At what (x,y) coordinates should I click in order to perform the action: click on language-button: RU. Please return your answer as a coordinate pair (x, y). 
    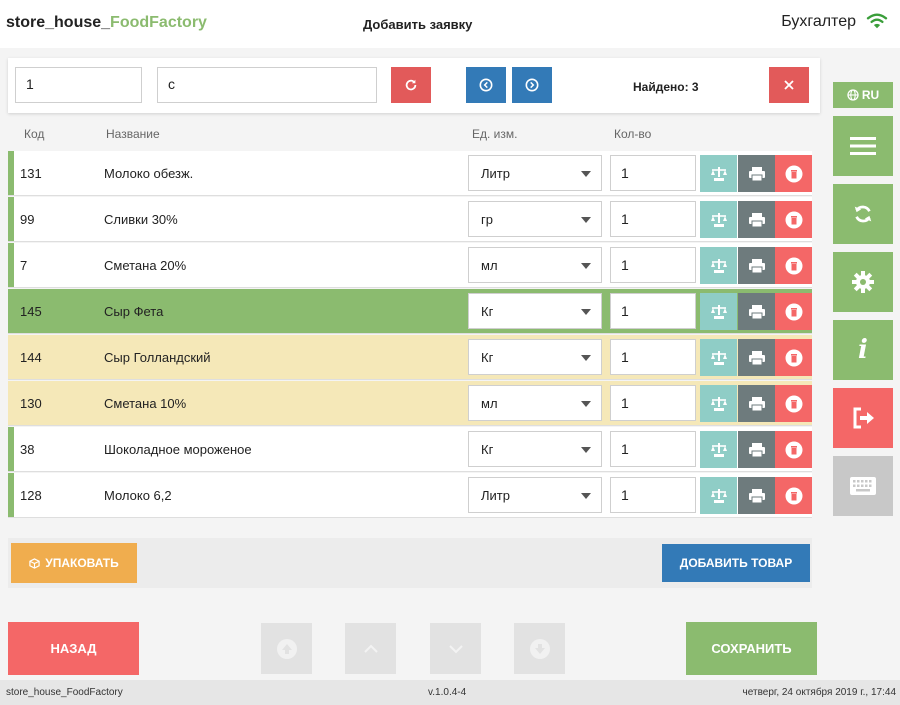
    Looking at the image, I should click on (863, 95).